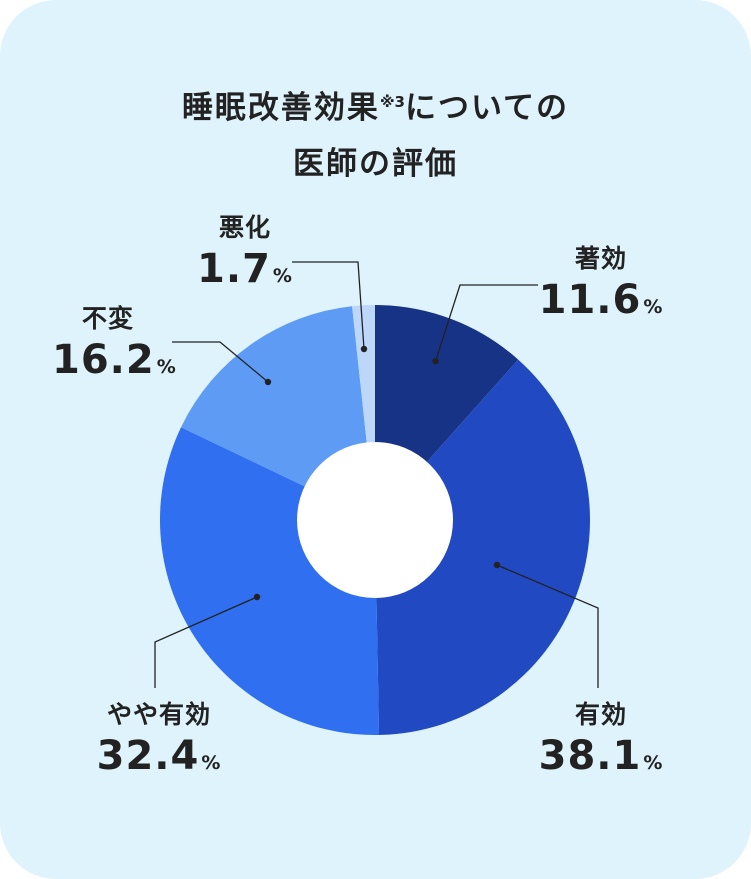 The image size is (751, 879). I want to click on slice-label-strongly-effective: 著効 11.6%, so click(601, 288).